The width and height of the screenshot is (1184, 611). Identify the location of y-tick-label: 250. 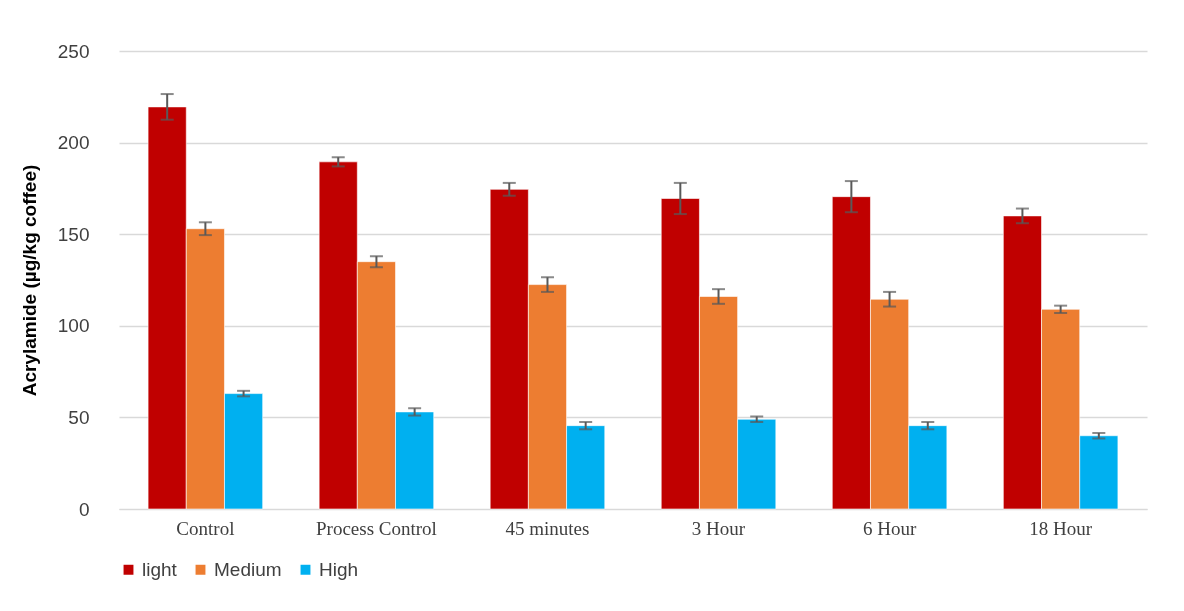
(73, 51).